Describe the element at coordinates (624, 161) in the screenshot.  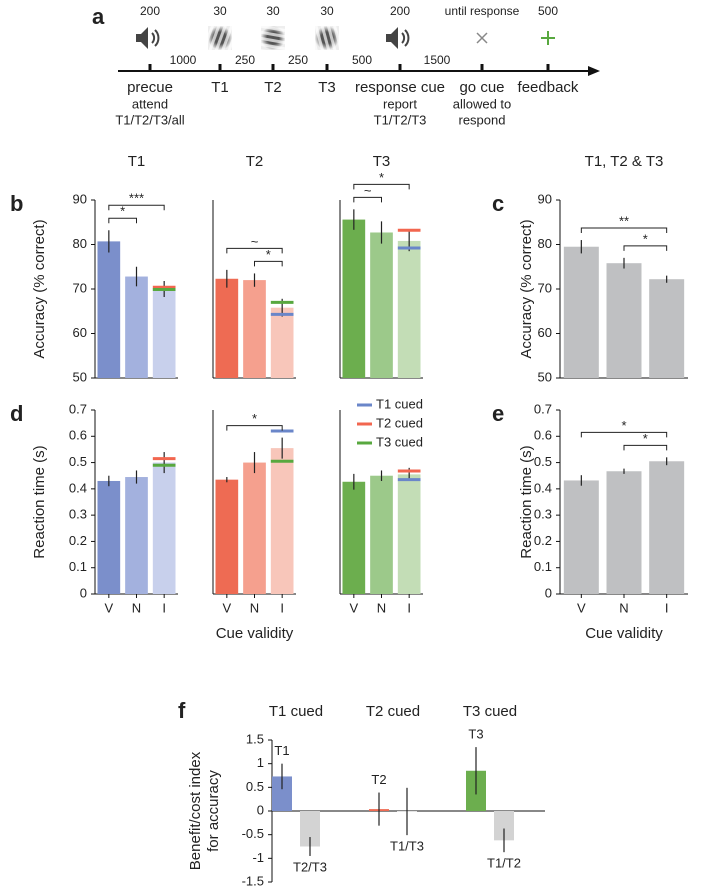
I see `chart-title: T1, T2 & T3` at that location.